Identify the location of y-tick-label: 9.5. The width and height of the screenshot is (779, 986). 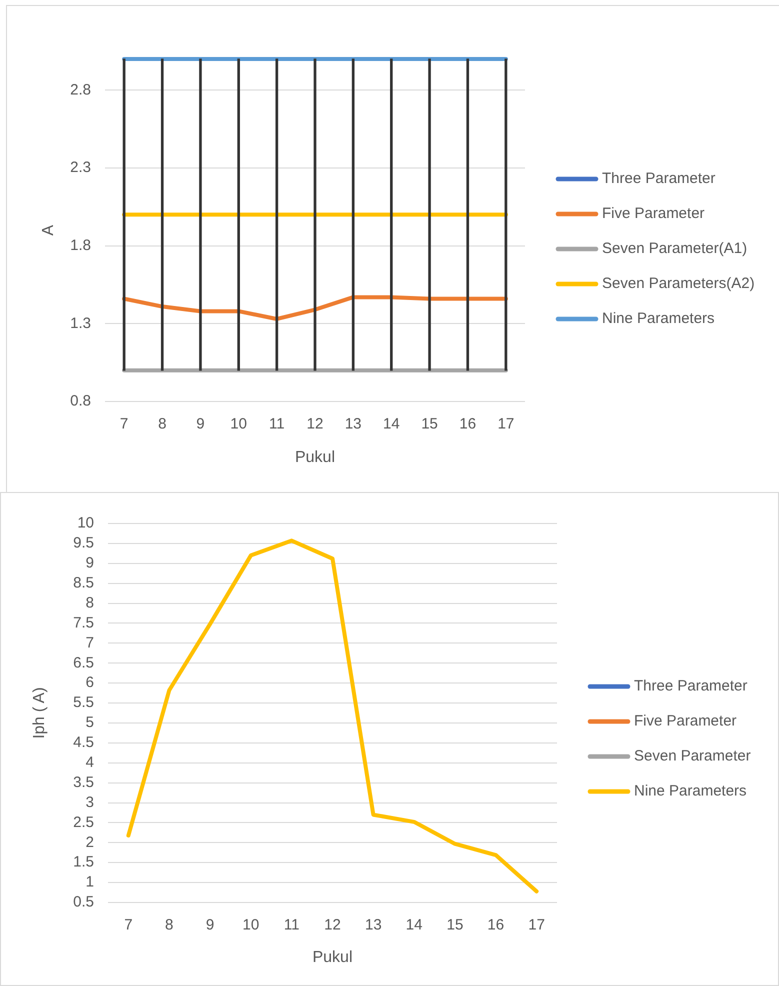
(83, 543).